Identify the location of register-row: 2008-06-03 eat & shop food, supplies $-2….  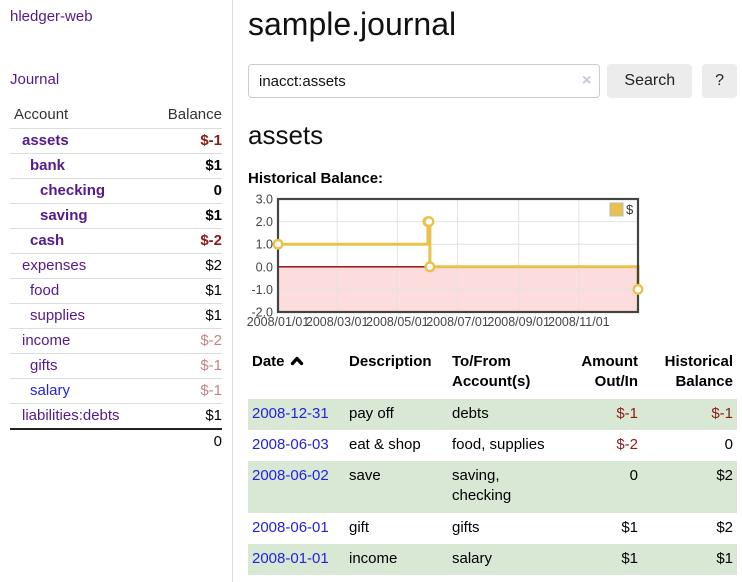
(492, 445).